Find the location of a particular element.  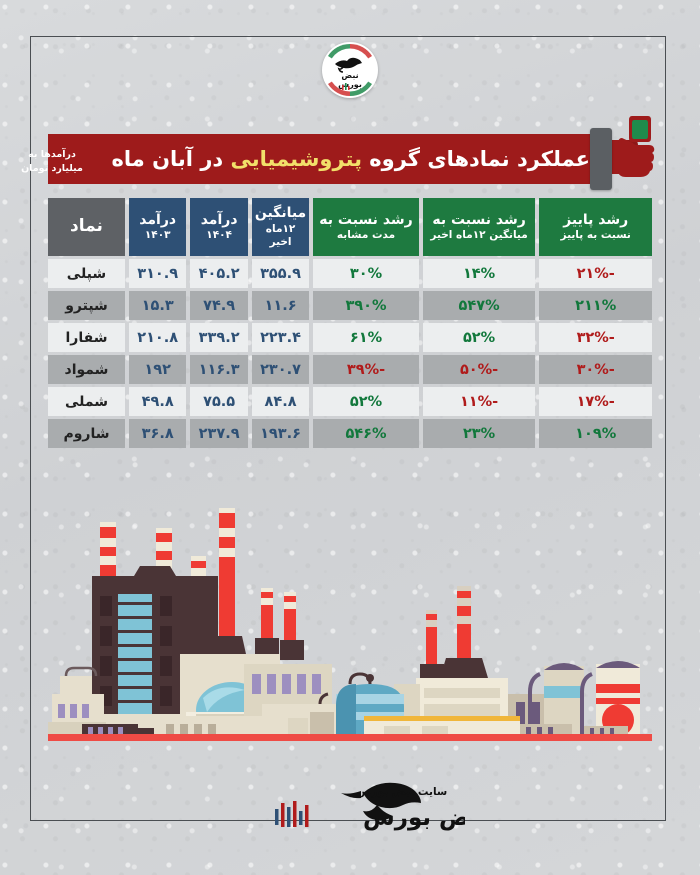

column-header-rev1404-sub: ۱۴۰۴ is located at coordinates (219, 235).